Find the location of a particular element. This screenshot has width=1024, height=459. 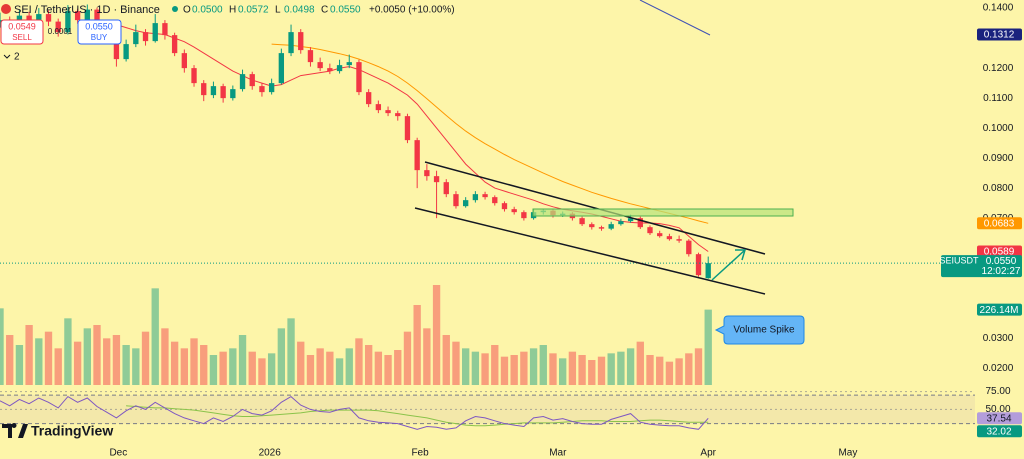

symbol-label: SEIUSDT is located at coordinates (959, 261).